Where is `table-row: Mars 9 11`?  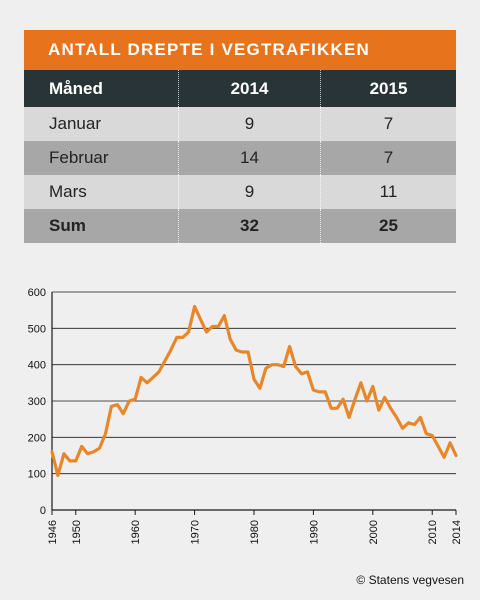
table-row: Mars 9 11 is located at coordinates (240, 192).